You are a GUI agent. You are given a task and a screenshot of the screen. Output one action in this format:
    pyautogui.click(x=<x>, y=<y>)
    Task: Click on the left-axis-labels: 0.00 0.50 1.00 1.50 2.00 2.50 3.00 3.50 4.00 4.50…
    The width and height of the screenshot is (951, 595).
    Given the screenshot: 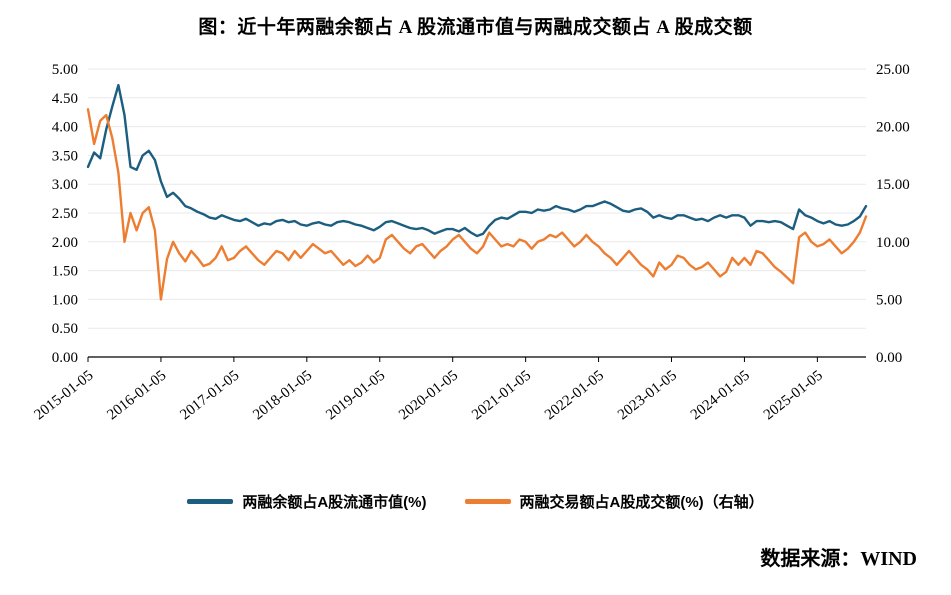 What is the action you would take?
    pyautogui.click(x=65, y=214)
    